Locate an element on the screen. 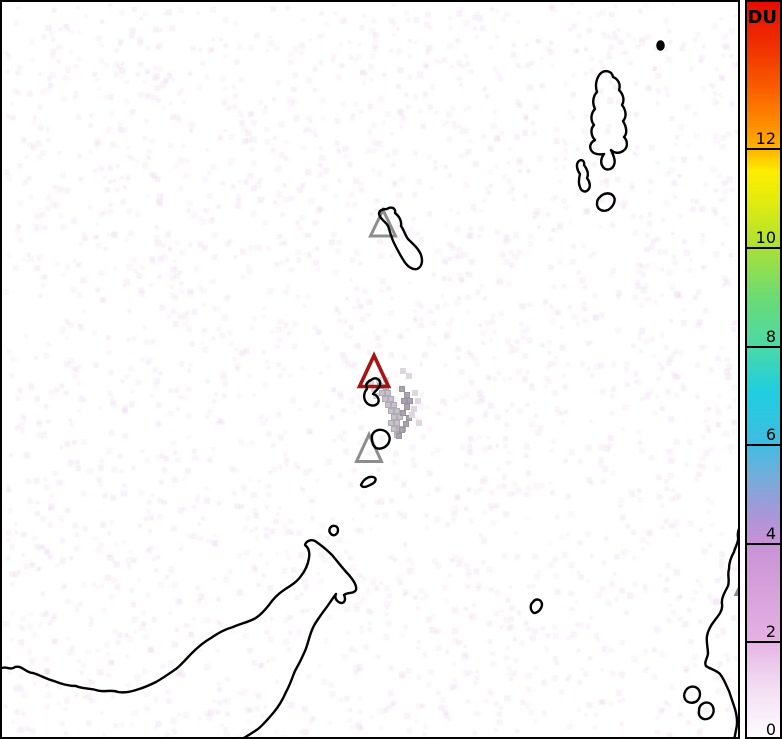 Image resolution: width=782 pixels, height=739 pixels. volcano-marker is located at coordinates (383, 222).